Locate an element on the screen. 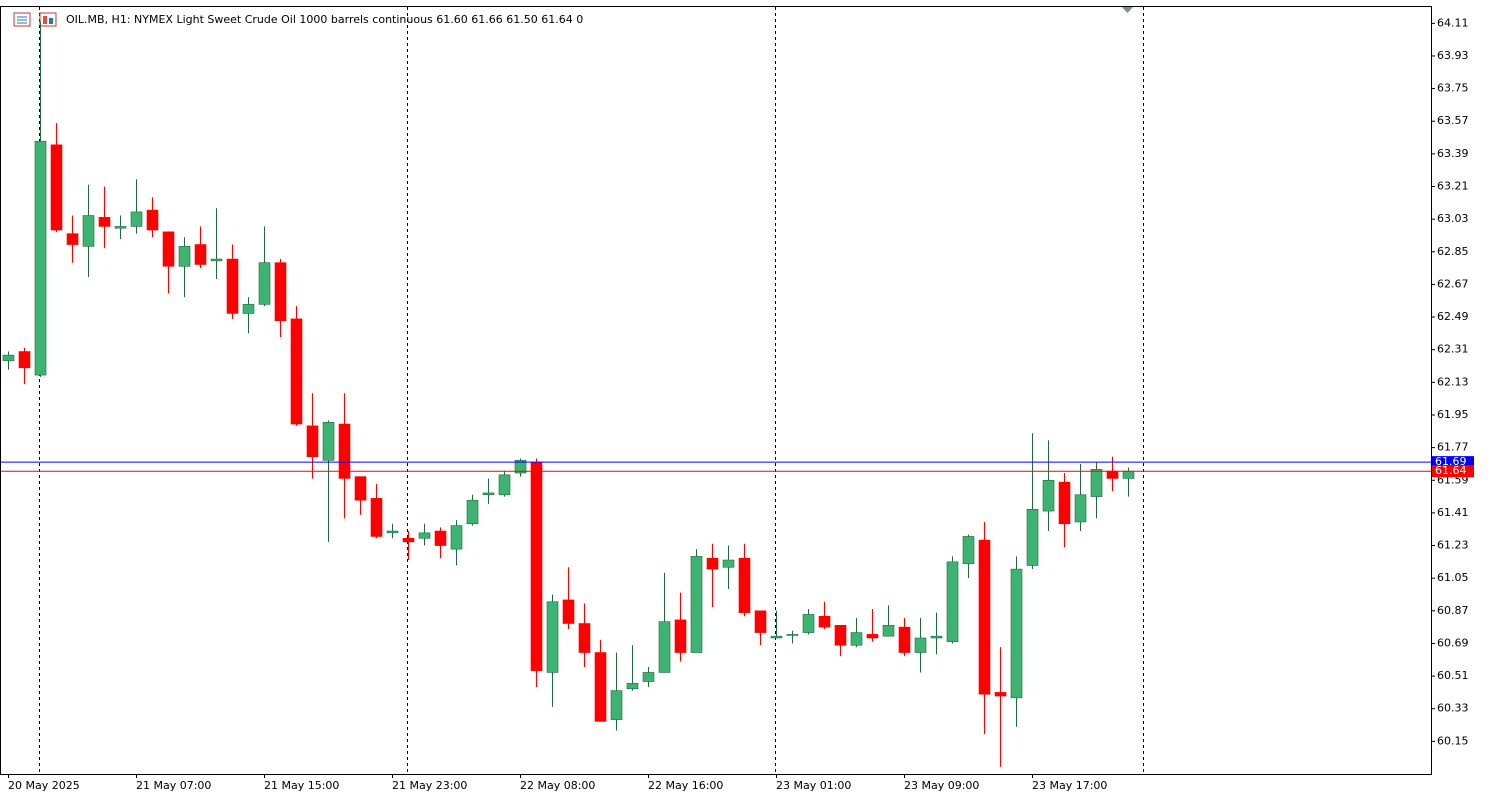  y-tick-label: 63.93 is located at coordinates (1453, 55).